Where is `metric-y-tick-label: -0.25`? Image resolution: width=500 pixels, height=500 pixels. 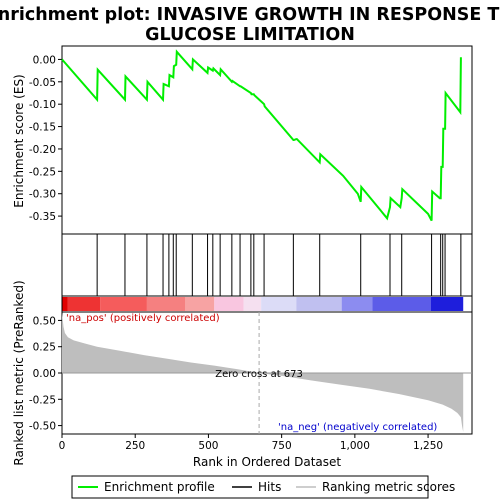
metric-y-tick-label: -0.25 is located at coordinates (42, 400).